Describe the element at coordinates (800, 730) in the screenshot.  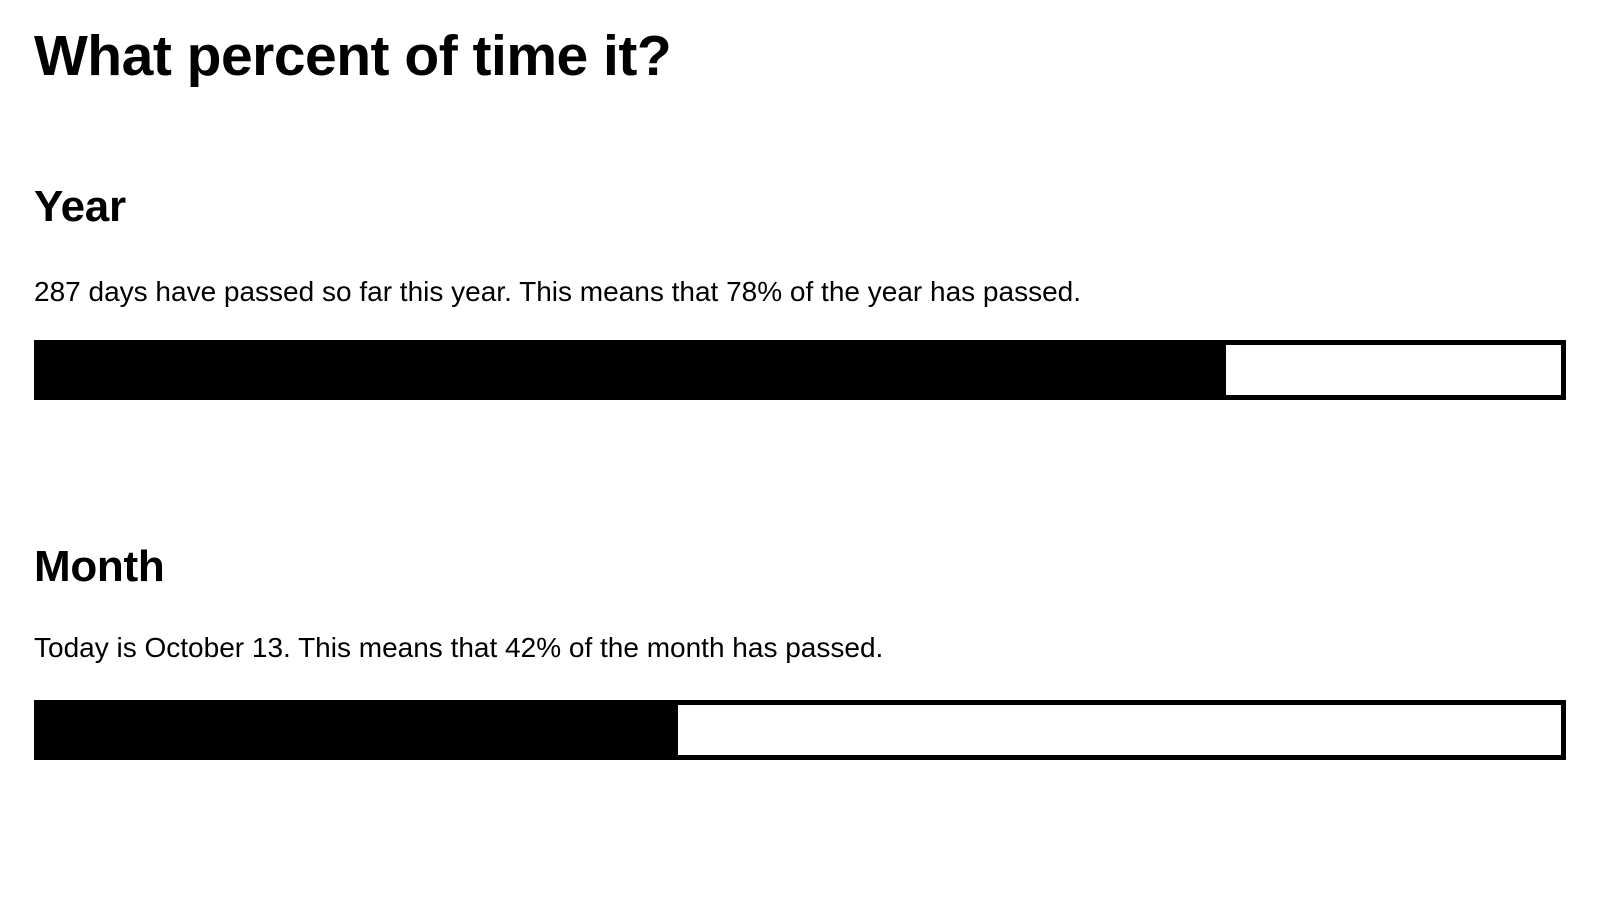
I see `month-progress-bar` at that location.